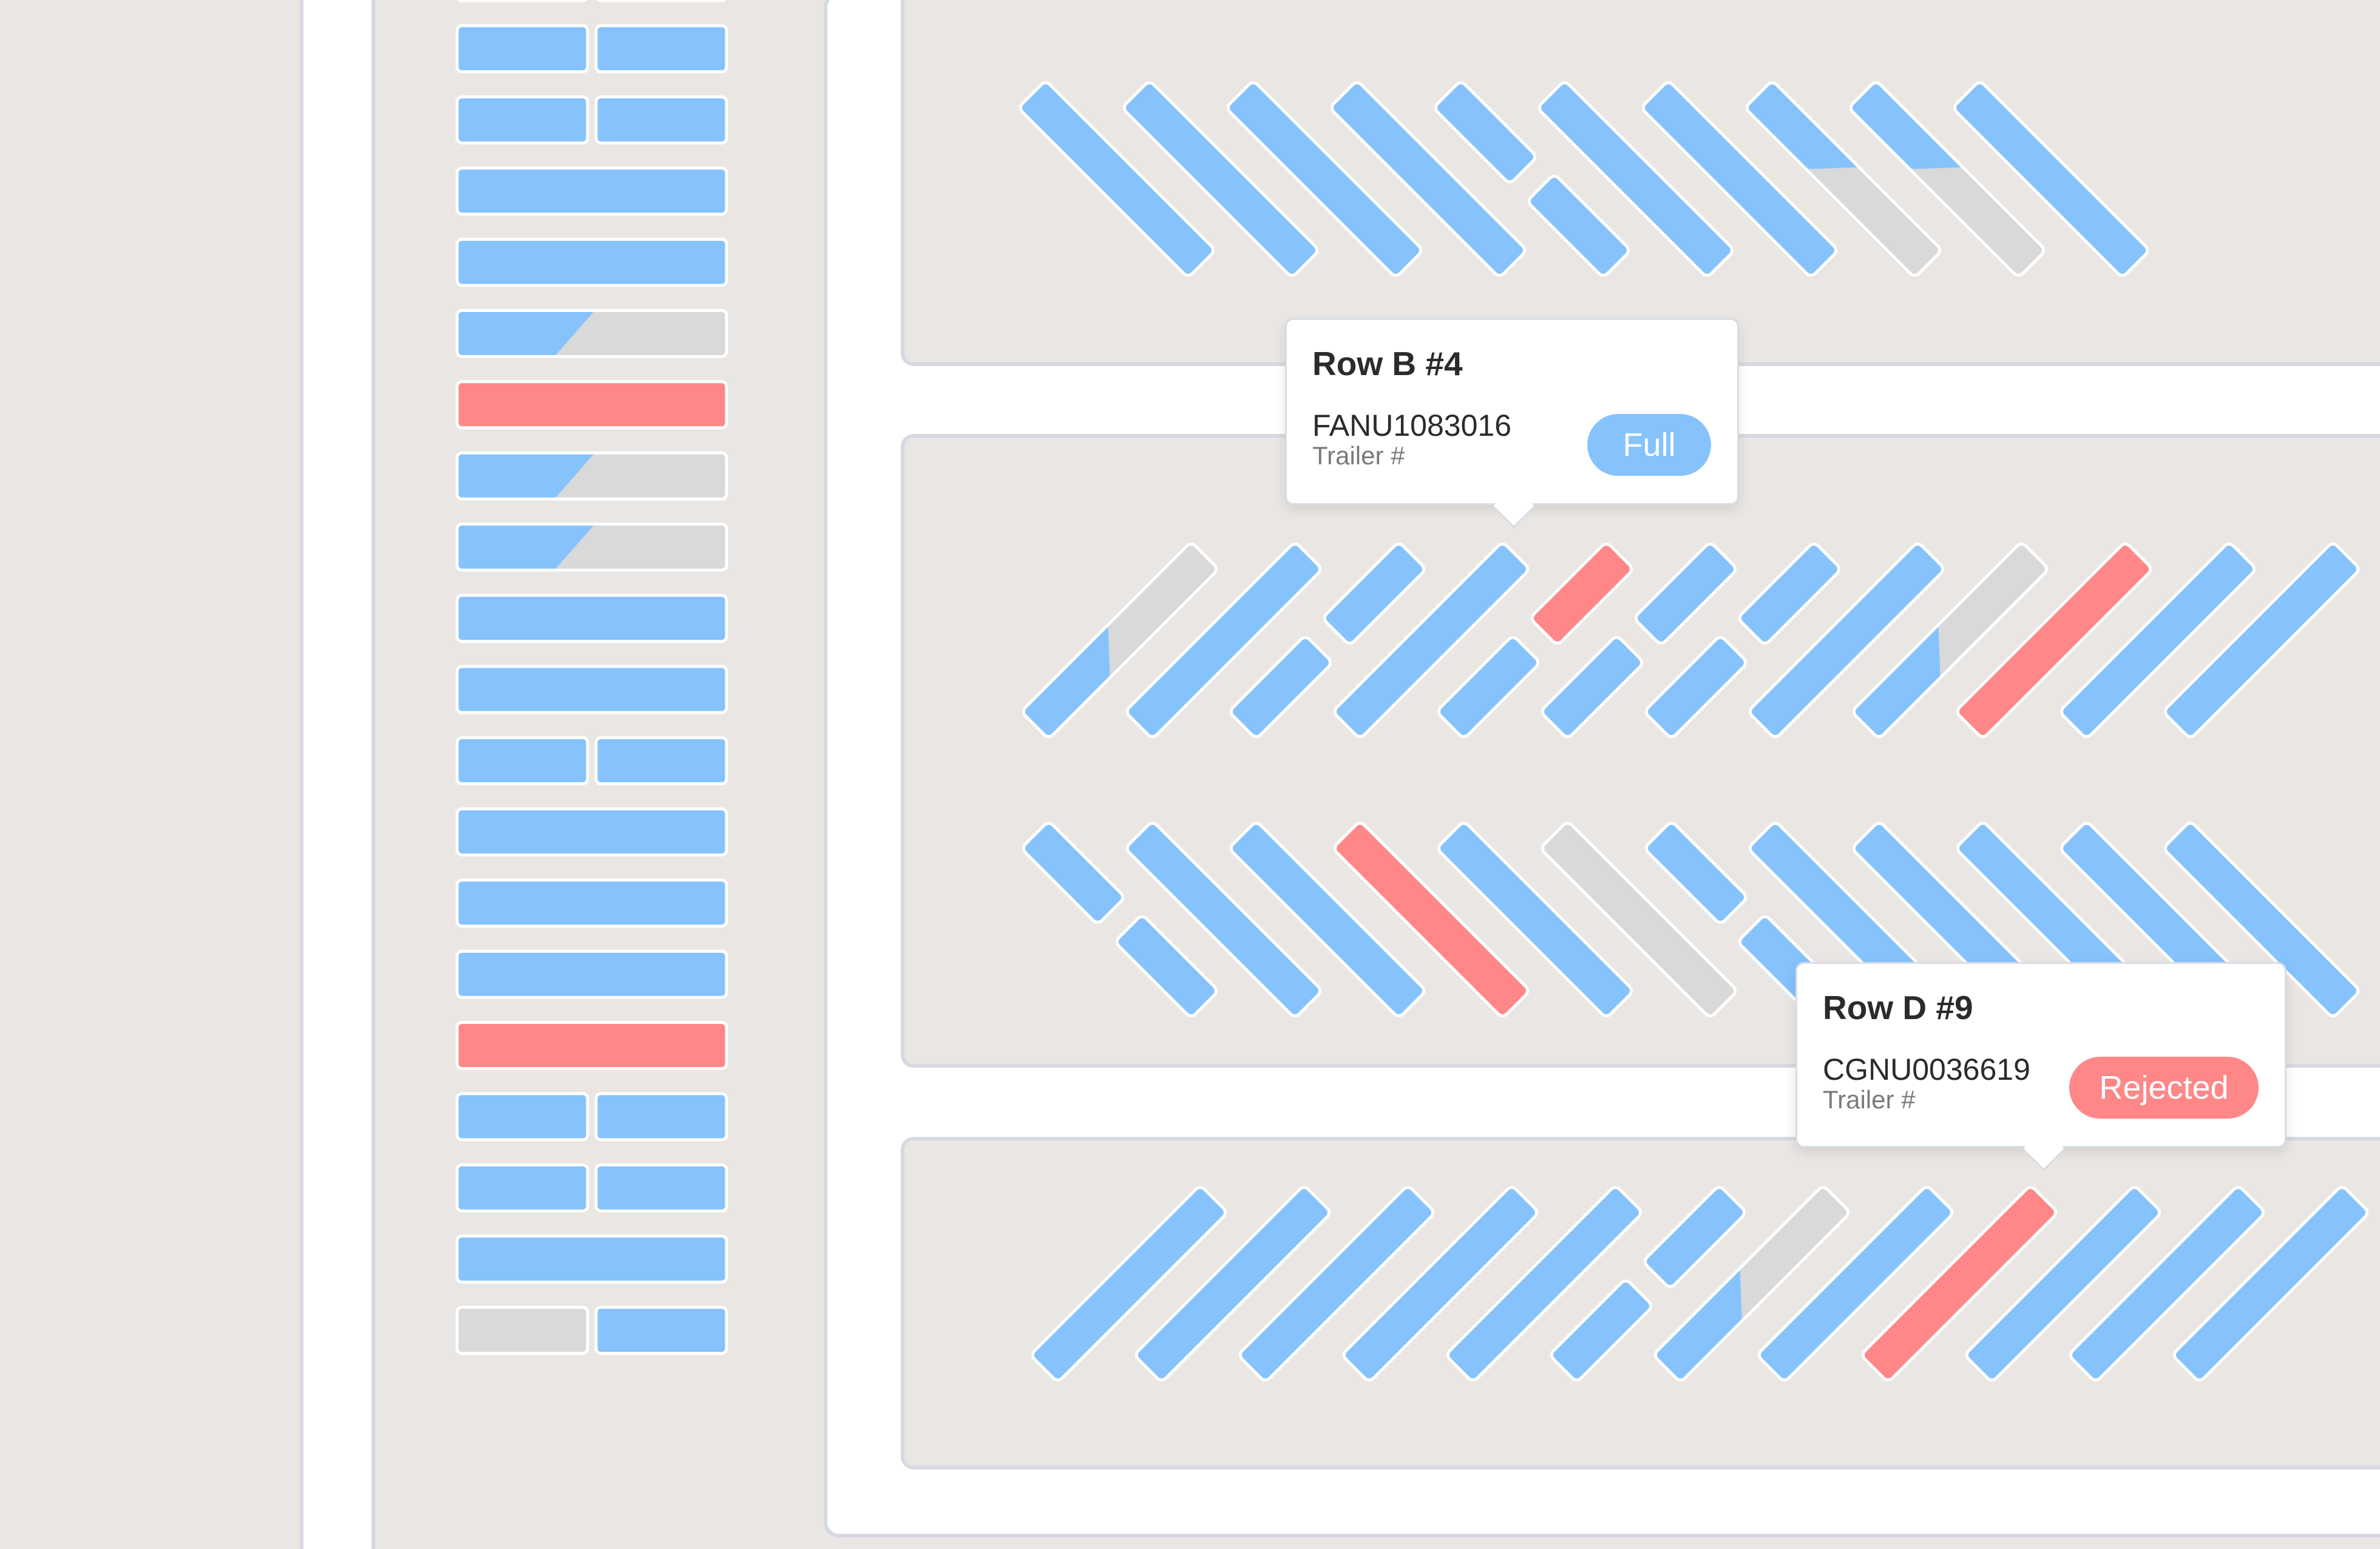 Image resolution: width=2380 pixels, height=1549 pixels. What do you see at coordinates (1649, 445) in the screenshot?
I see `status-badge-full: Full` at bounding box center [1649, 445].